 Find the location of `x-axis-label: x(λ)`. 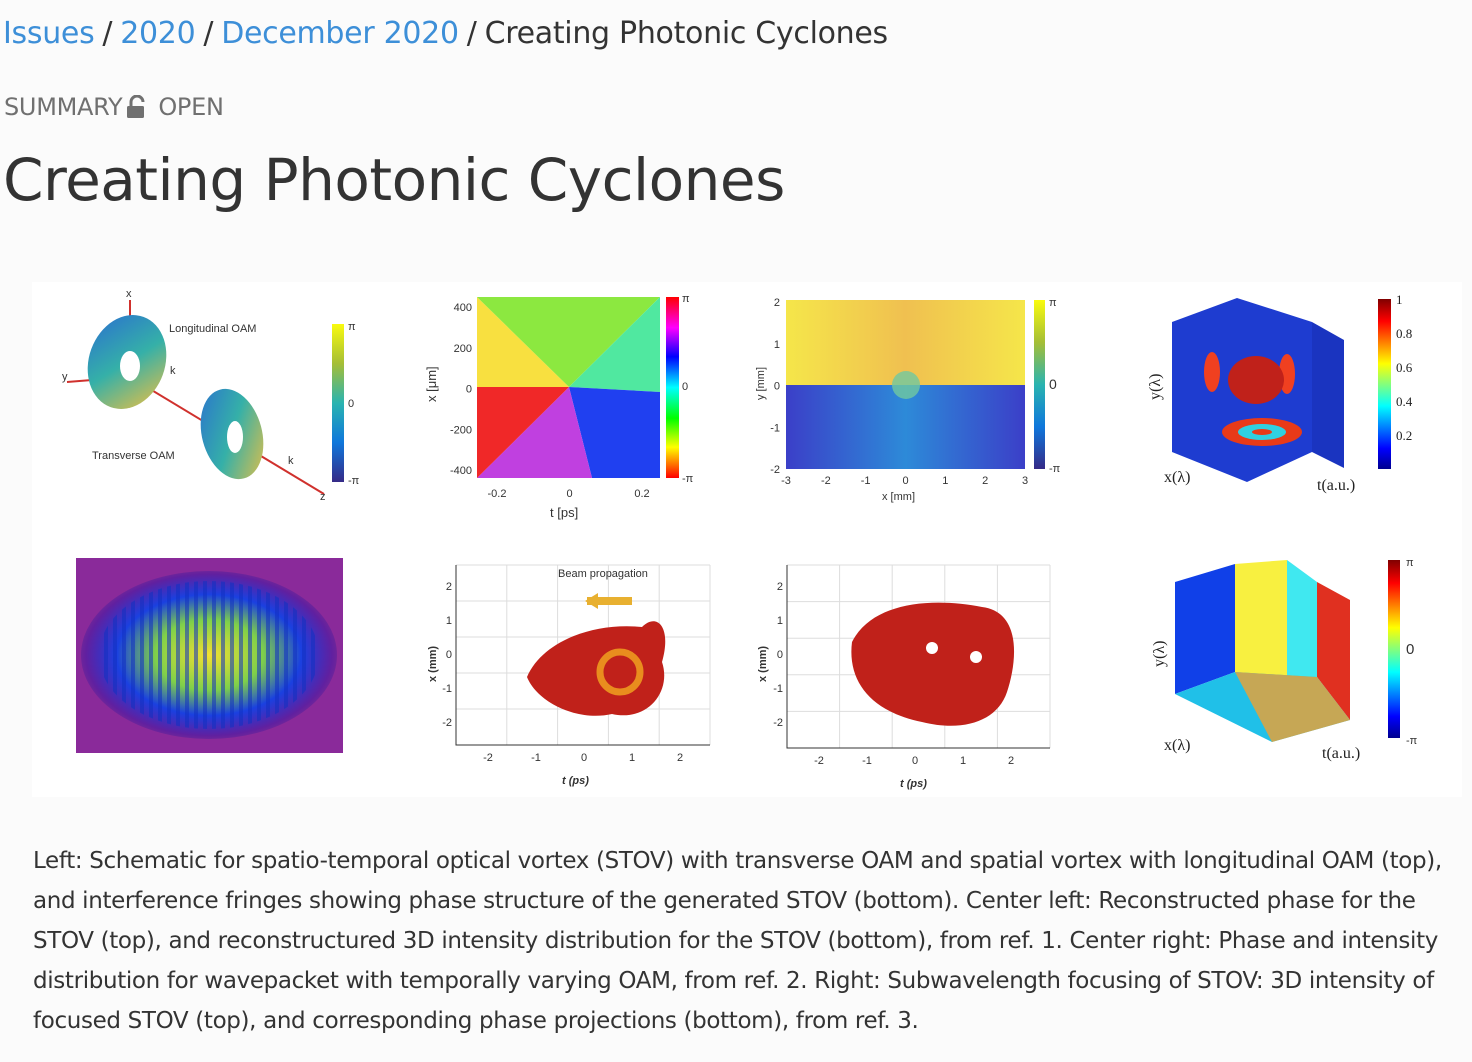

x-axis-label: x(λ) is located at coordinates (1177, 477).